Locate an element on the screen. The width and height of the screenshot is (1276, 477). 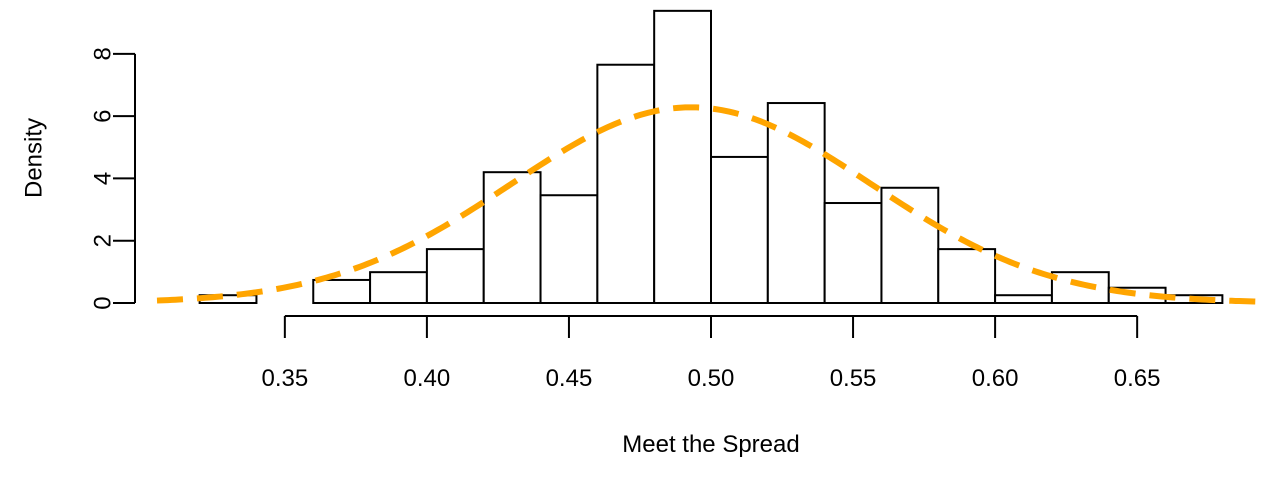
y-tick-label: 0 is located at coordinates (102, 302).